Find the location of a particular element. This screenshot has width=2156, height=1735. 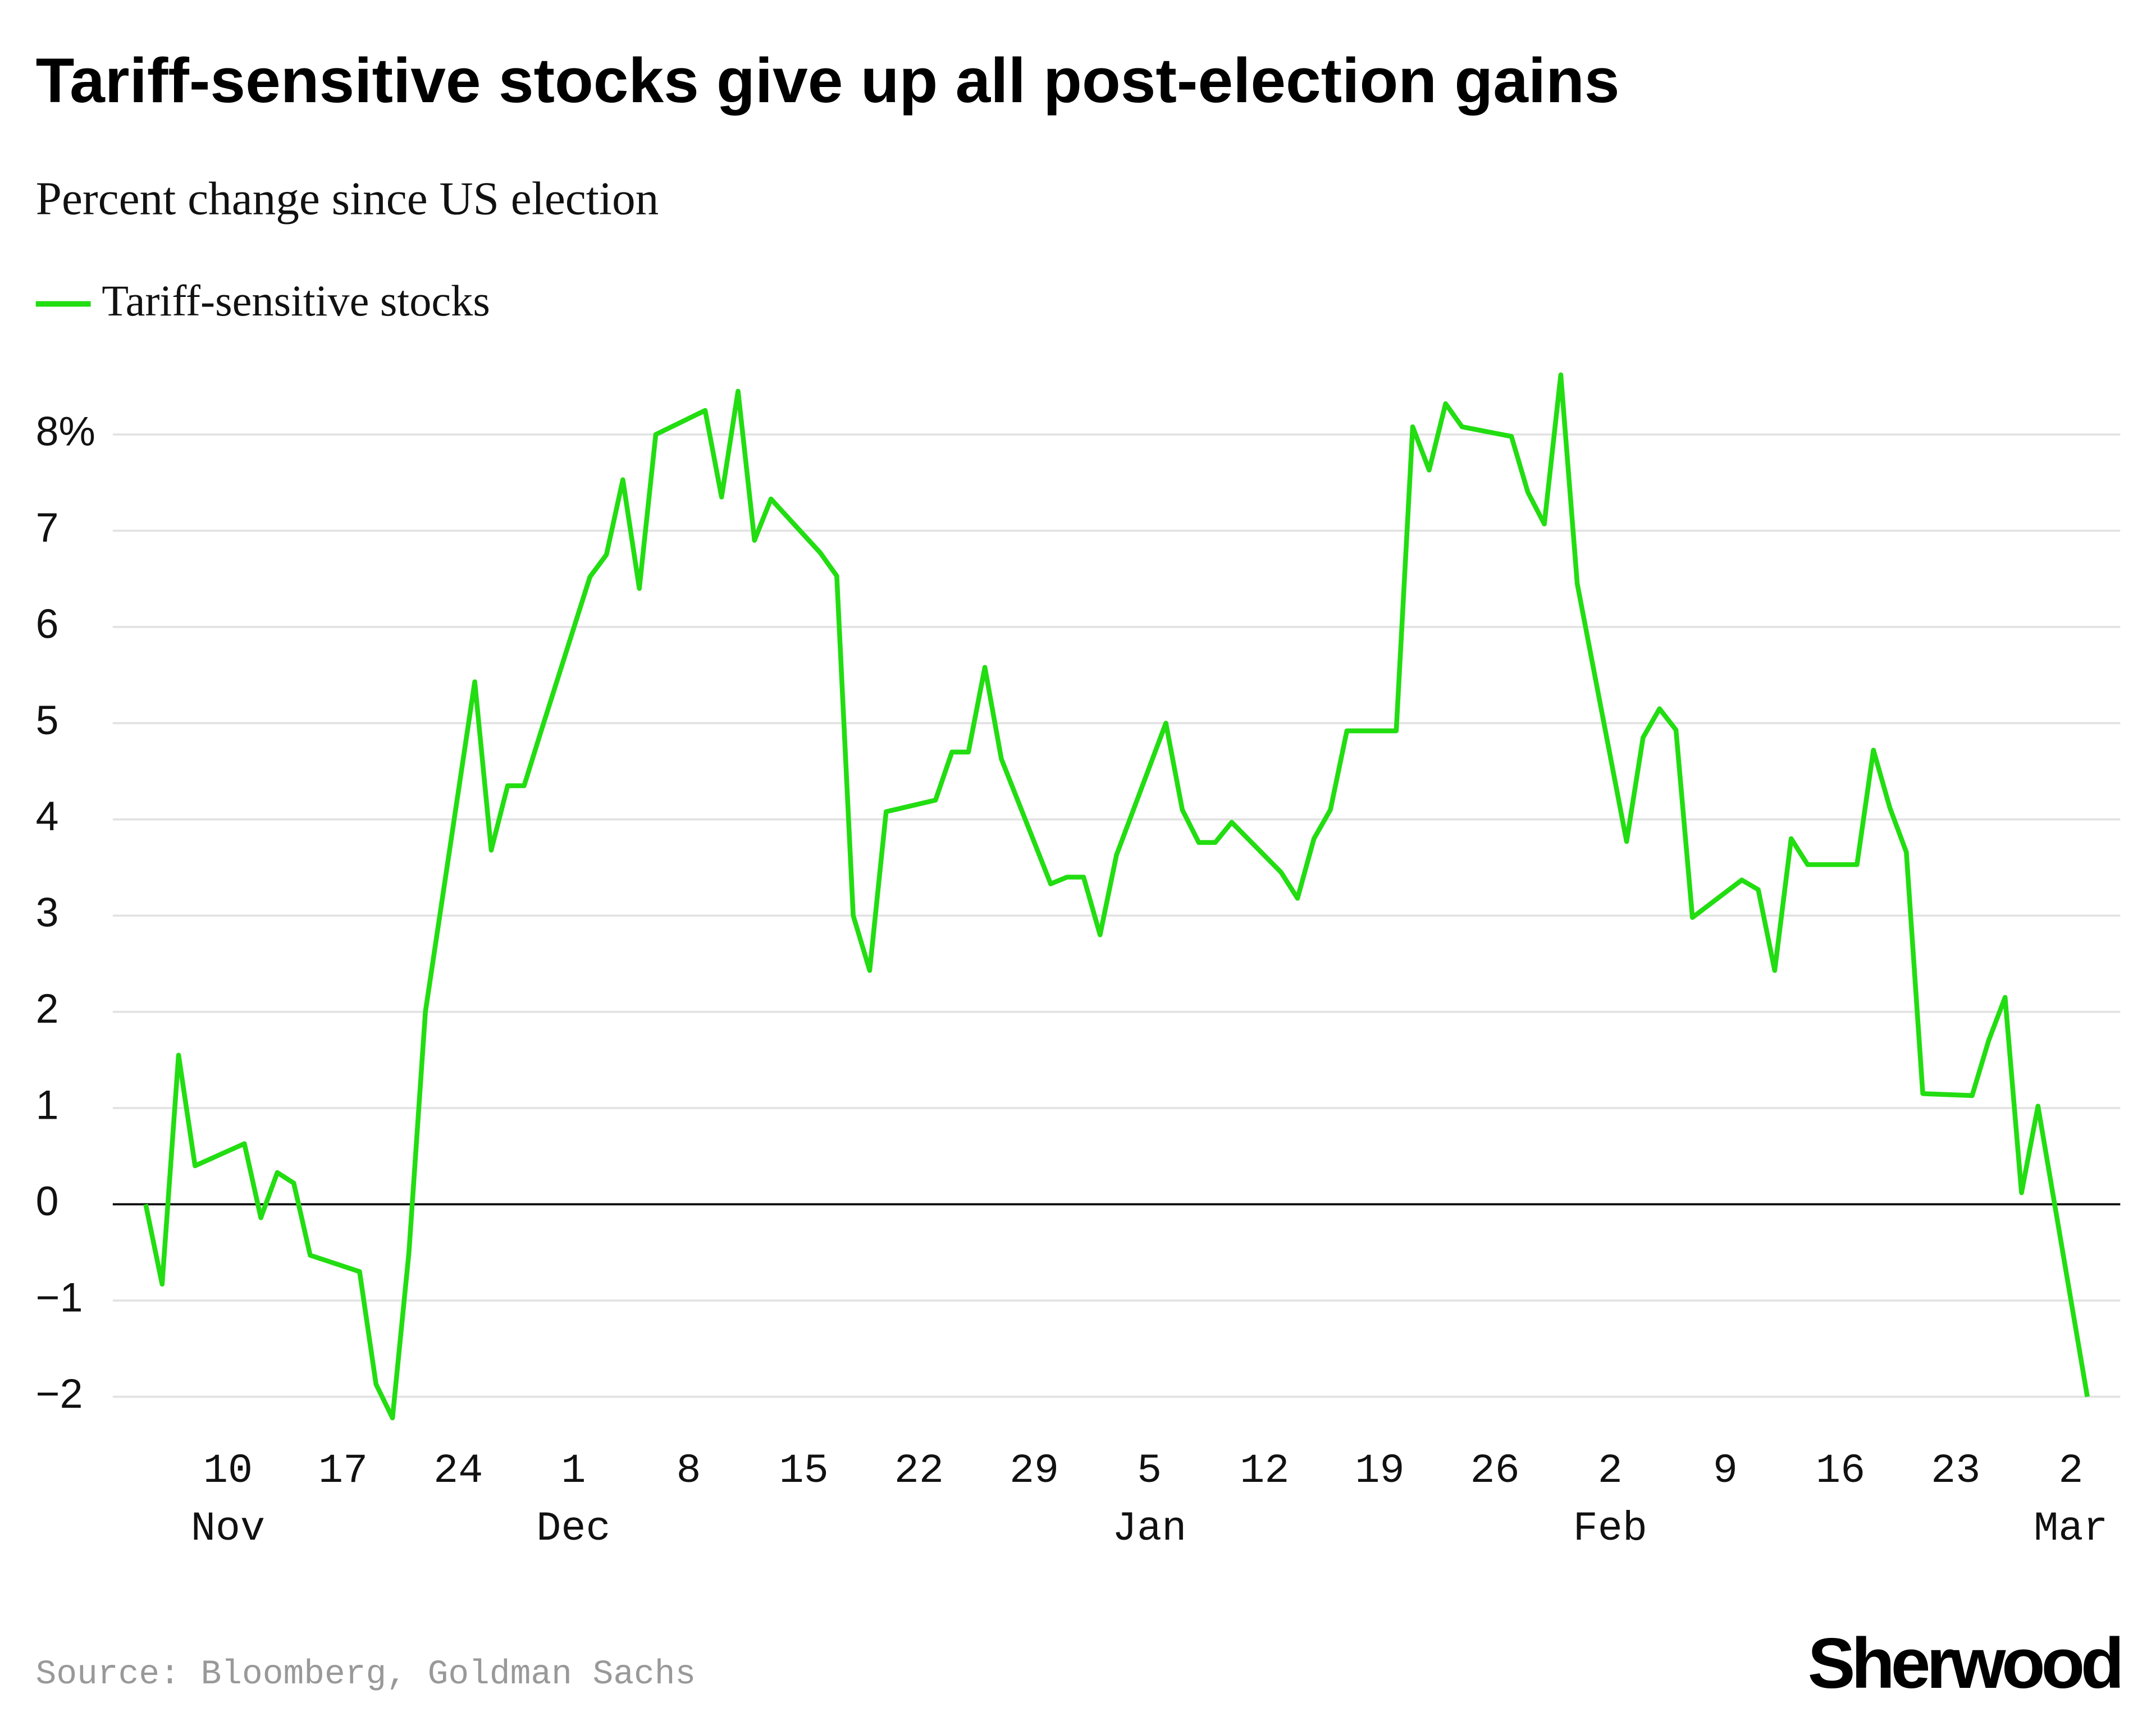

y-tick-label: 5 is located at coordinates (47, 720).